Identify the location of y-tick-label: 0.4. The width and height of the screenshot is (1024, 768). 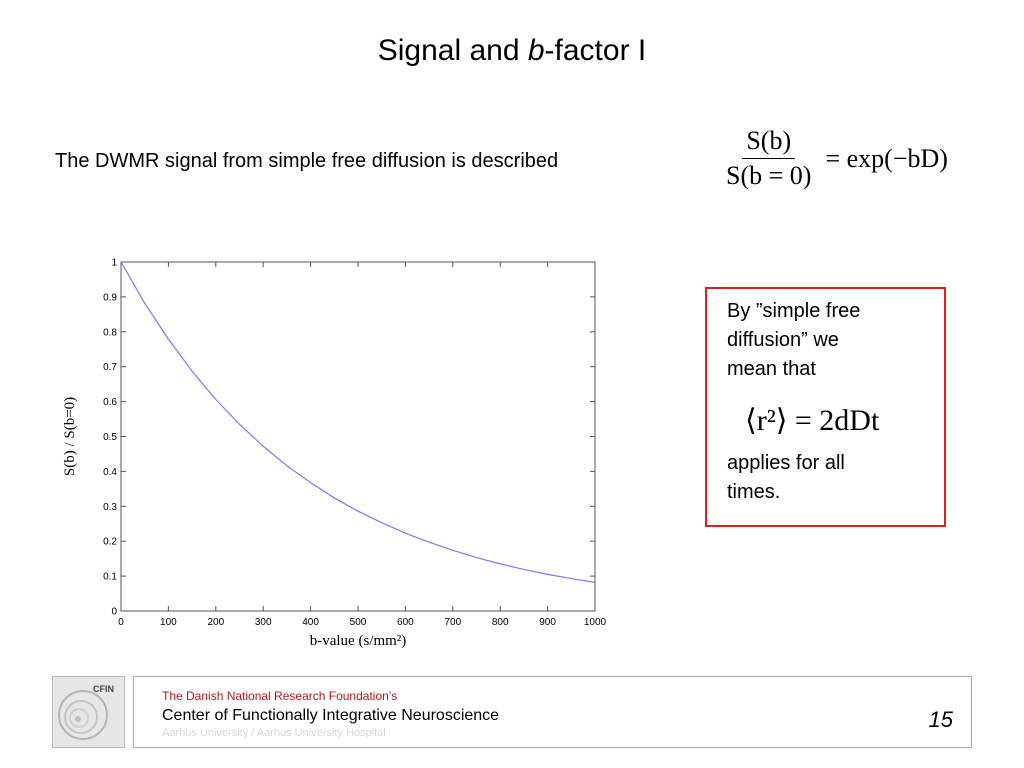
(110, 472).